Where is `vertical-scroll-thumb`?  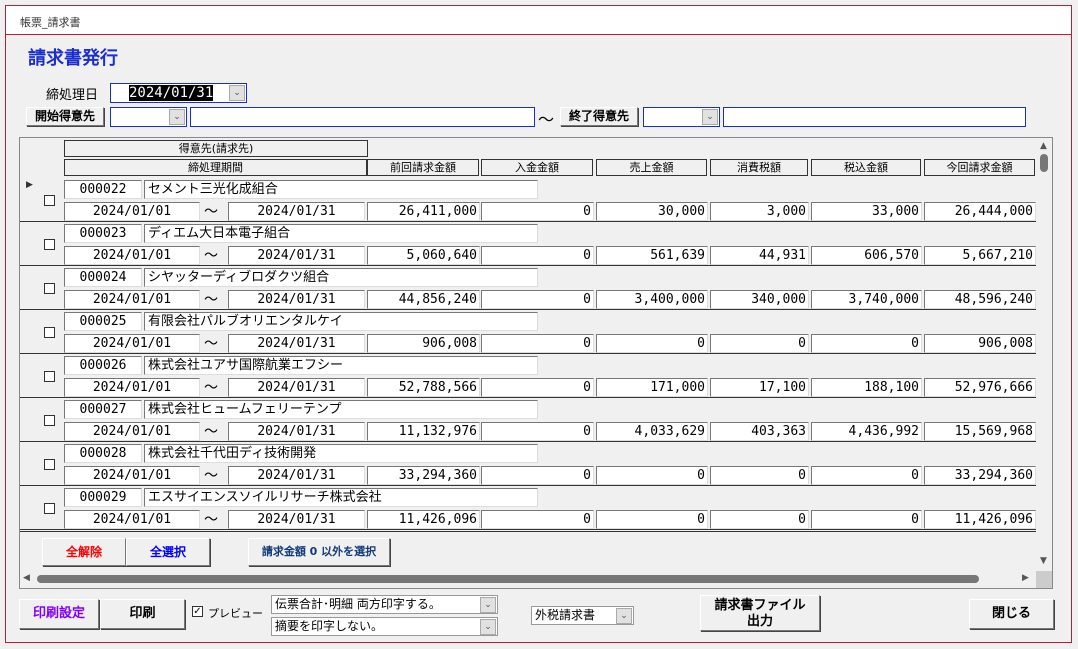 vertical-scroll-thumb is located at coordinates (1044, 163).